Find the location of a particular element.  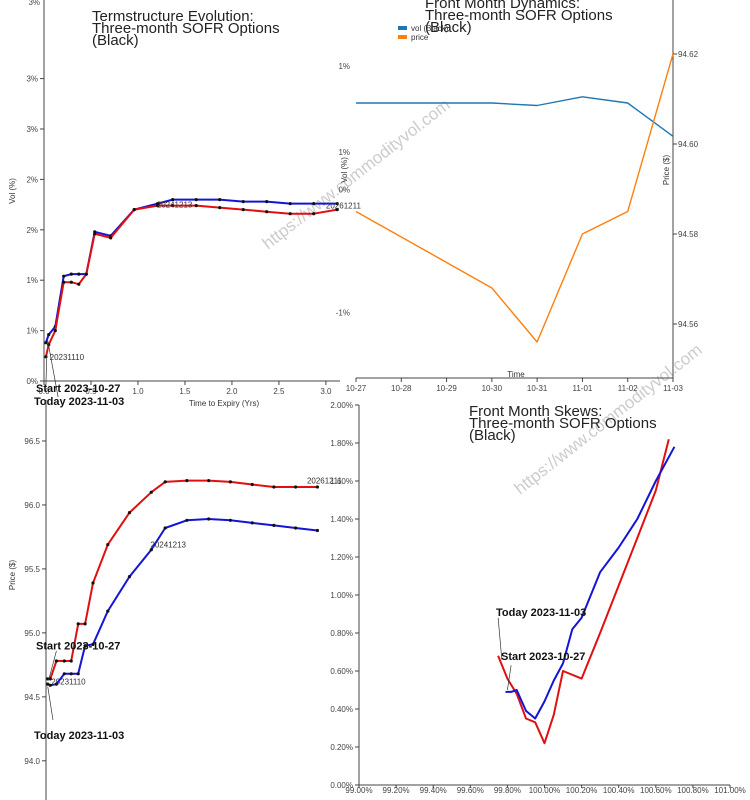

legend-label-vol: vol (Black) is located at coordinates (430, 28).